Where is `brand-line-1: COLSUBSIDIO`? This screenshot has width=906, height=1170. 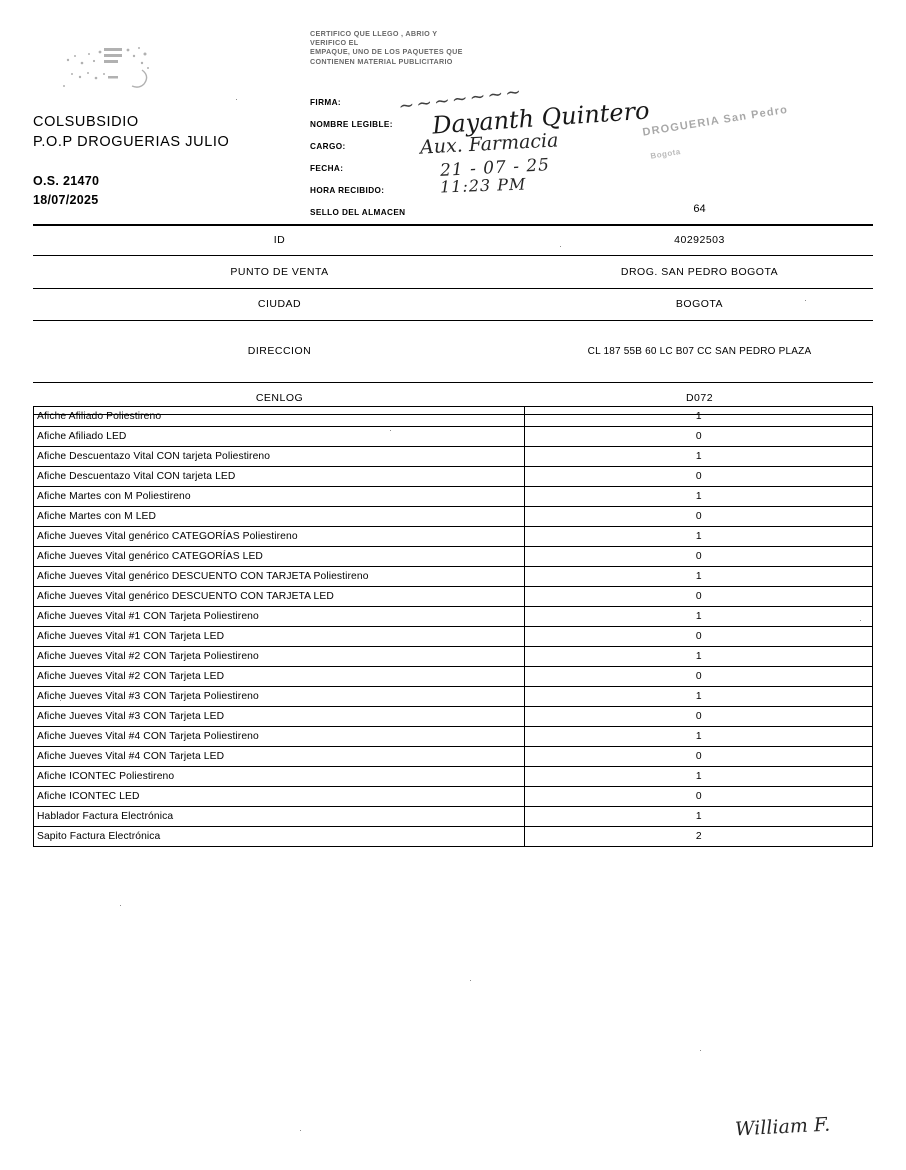 brand-line-1: COLSUBSIDIO is located at coordinates (86, 122).